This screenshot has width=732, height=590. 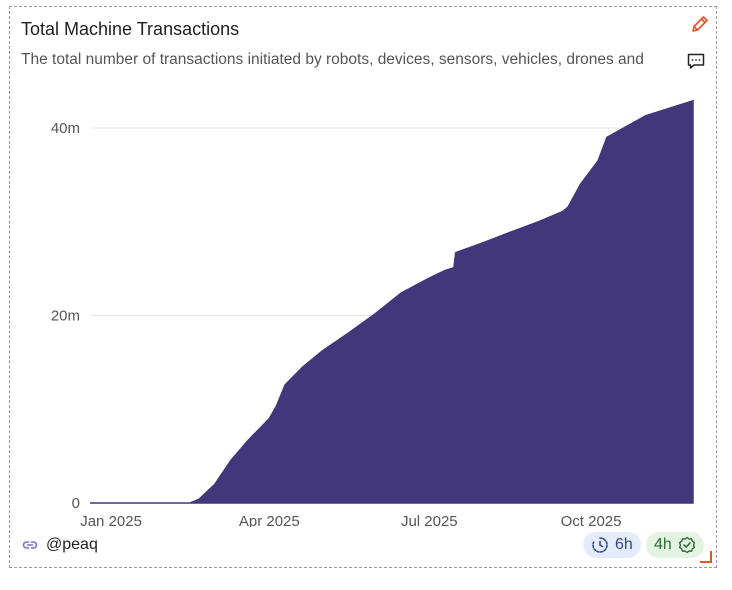 I want to click on verified-badge-label: 4h, so click(x=663, y=544).